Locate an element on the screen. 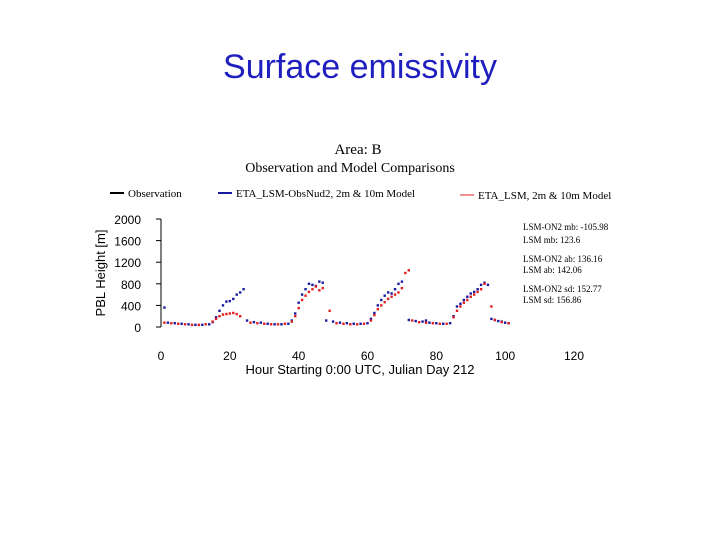 The height and width of the screenshot is (540, 720). stat-annotation: LSM sd: 156.86 is located at coordinates (552, 300).